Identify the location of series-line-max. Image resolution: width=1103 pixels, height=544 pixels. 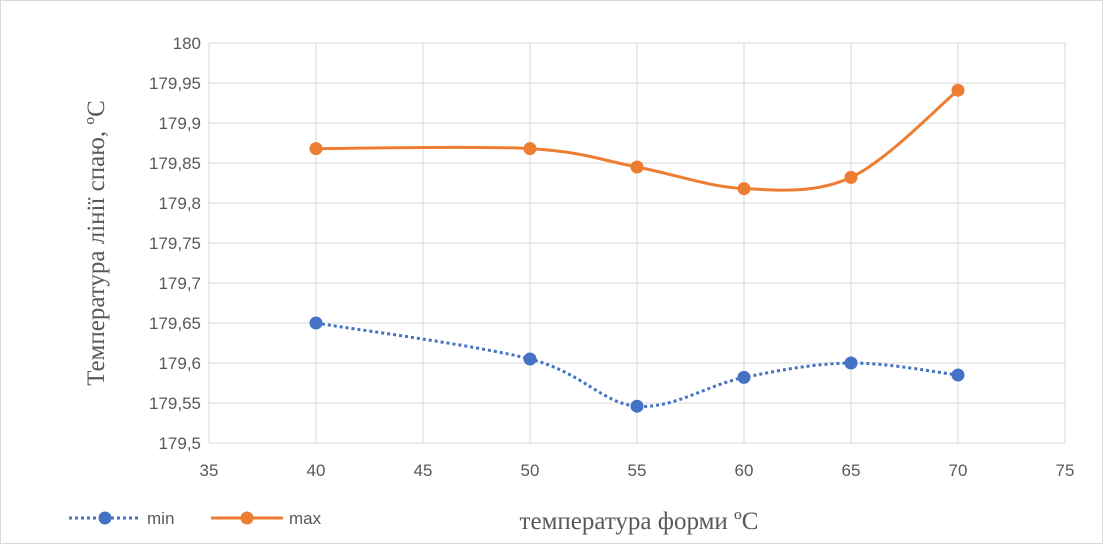
(637, 140).